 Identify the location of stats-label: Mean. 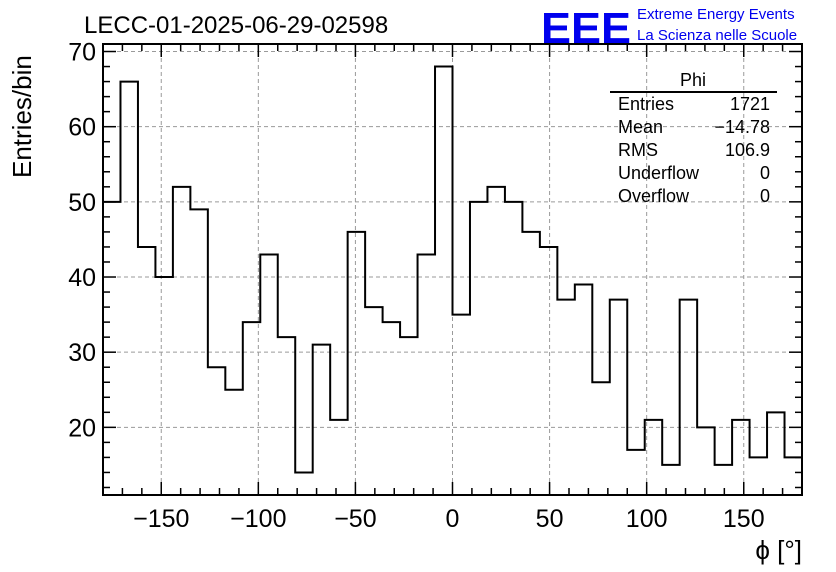
(640, 127).